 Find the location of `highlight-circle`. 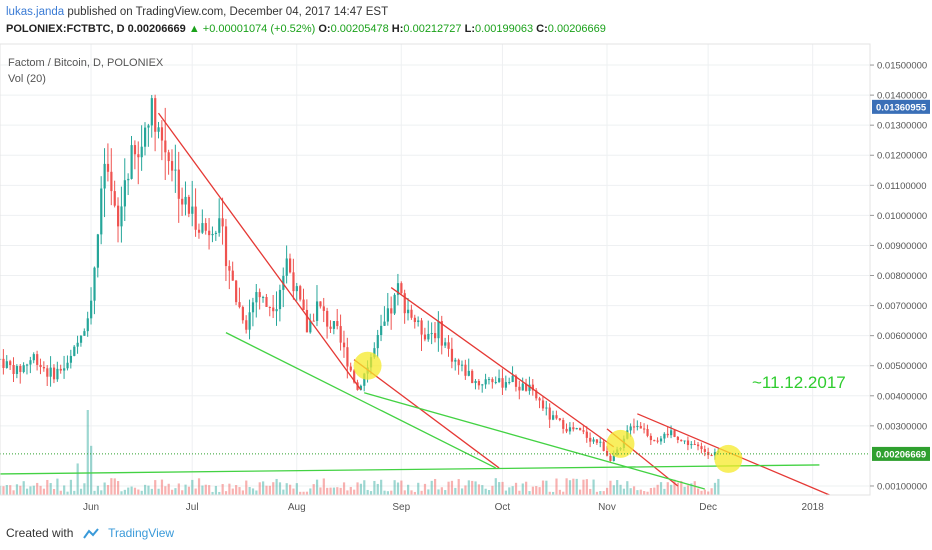

highlight-circle is located at coordinates (367, 365).